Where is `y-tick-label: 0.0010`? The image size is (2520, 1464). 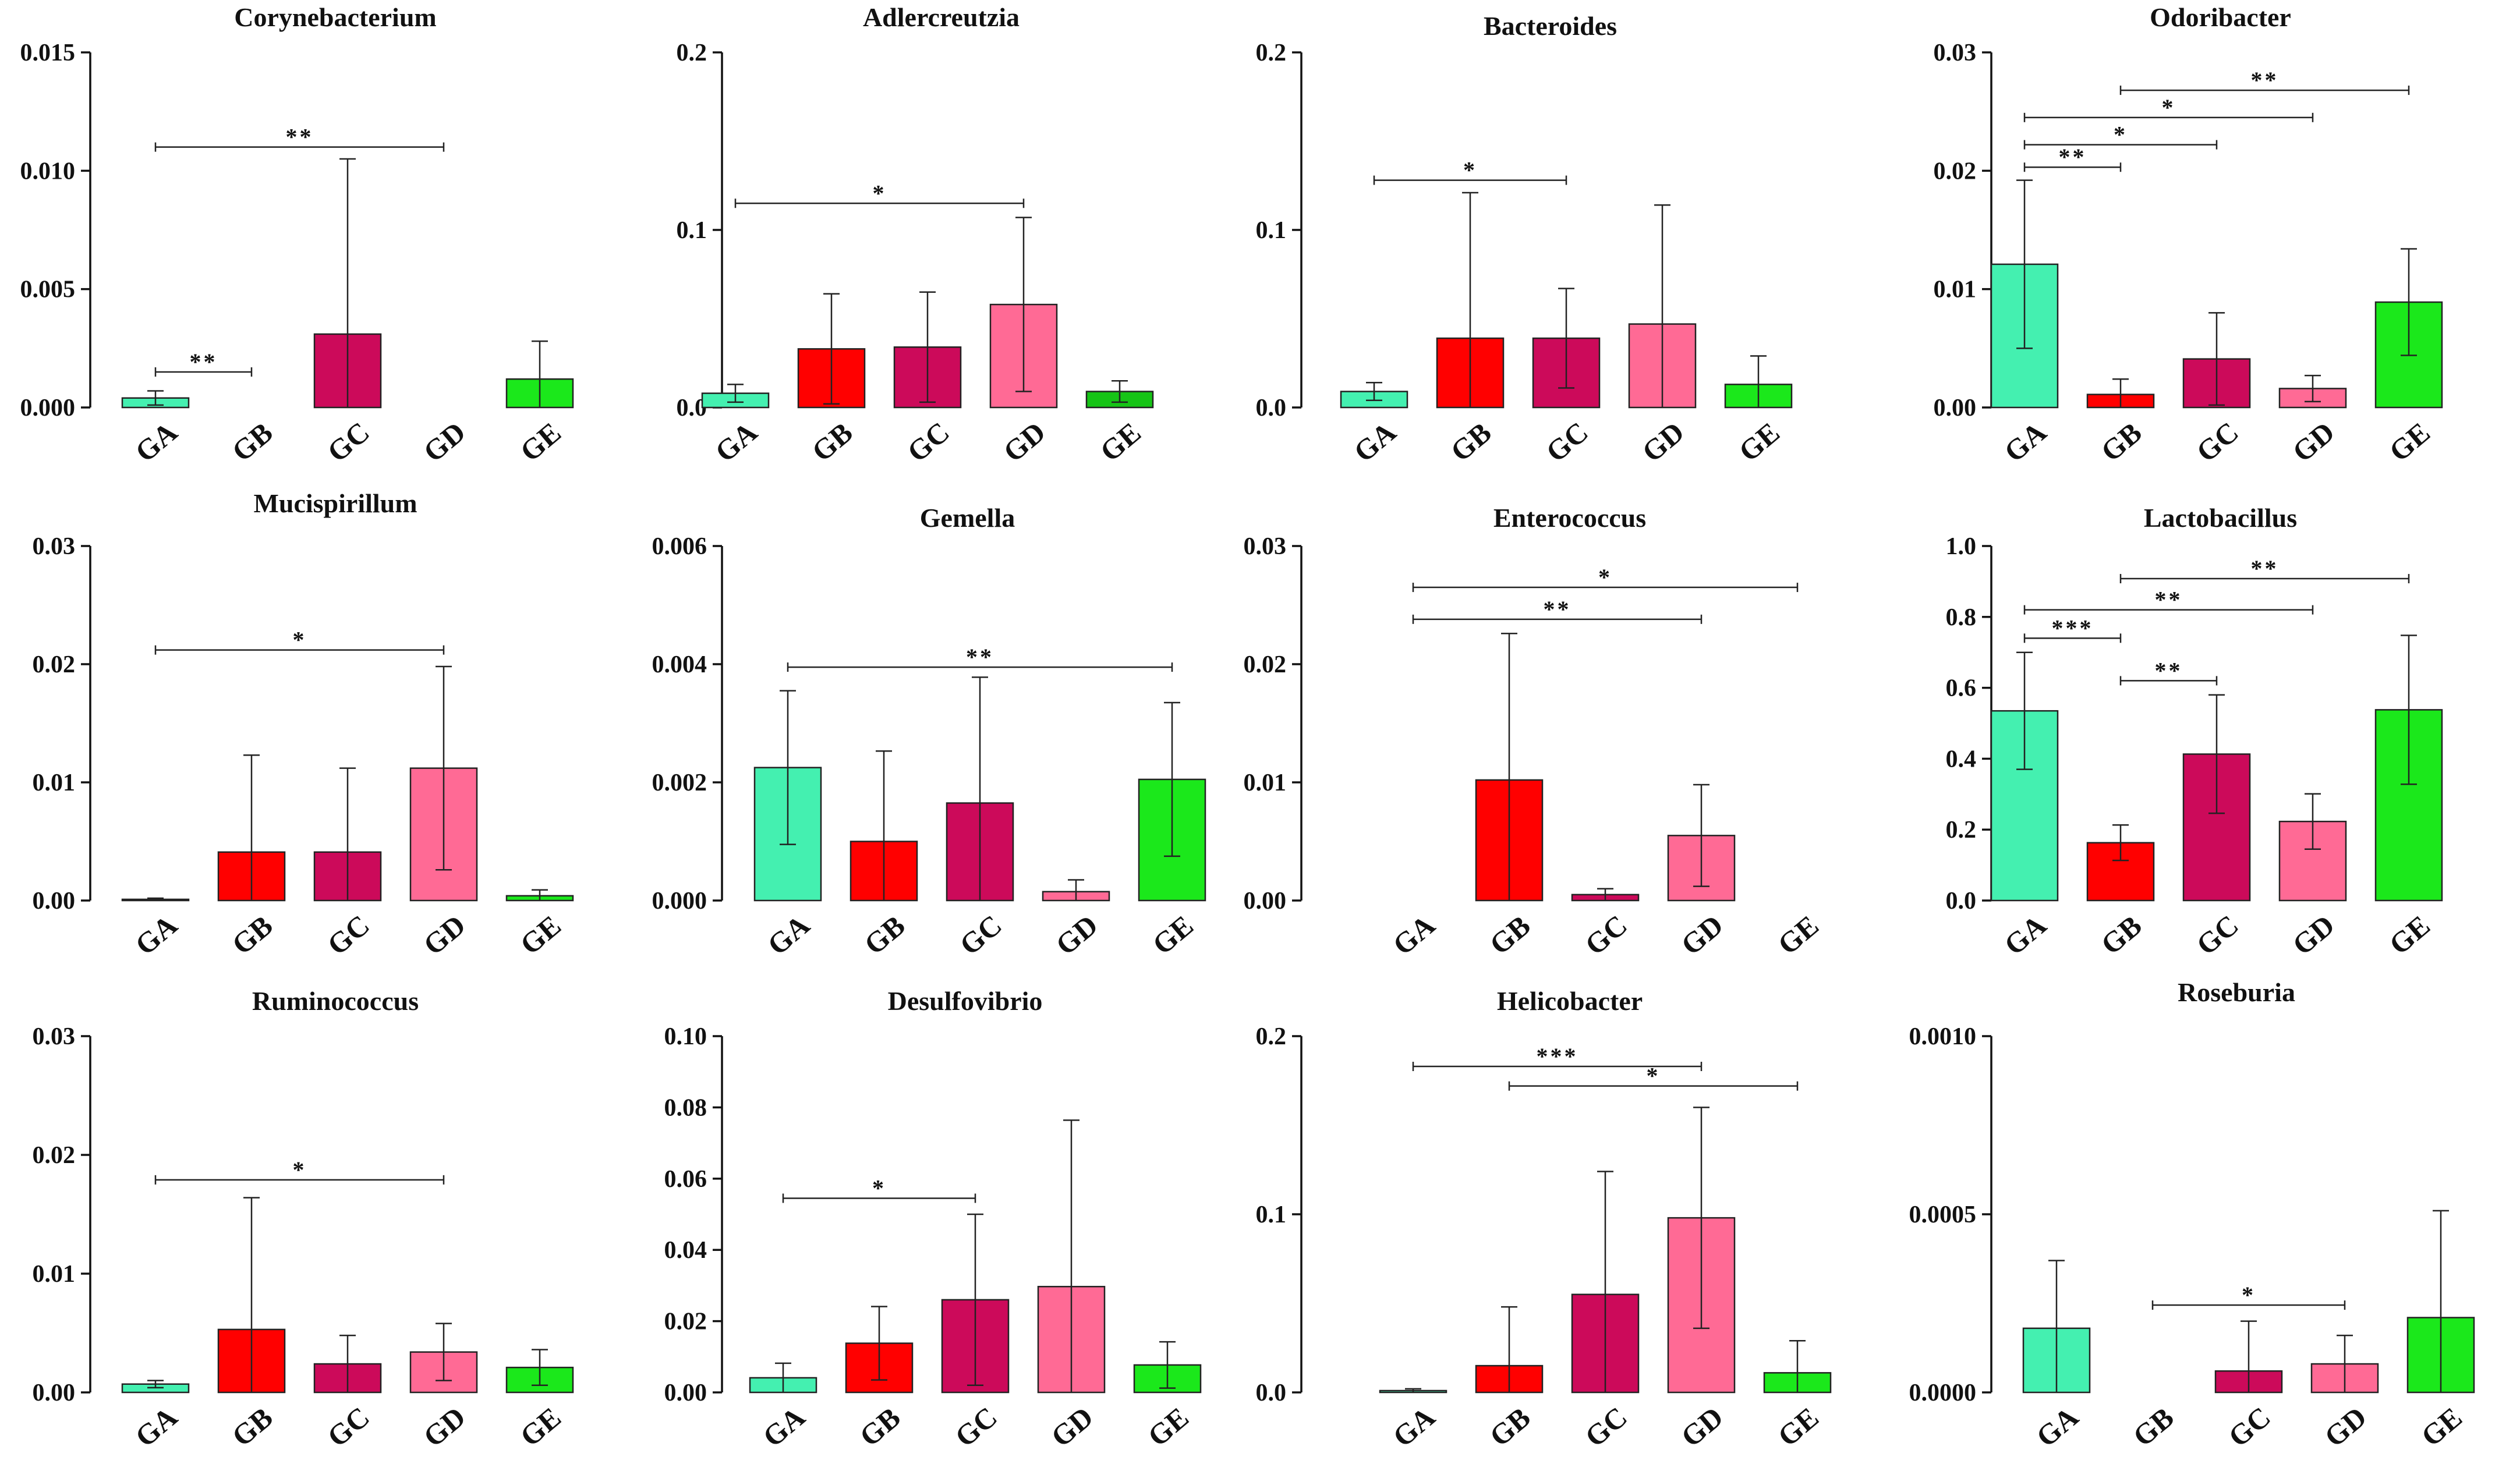
y-tick-label: 0.0010 is located at coordinates (1943, 1036).